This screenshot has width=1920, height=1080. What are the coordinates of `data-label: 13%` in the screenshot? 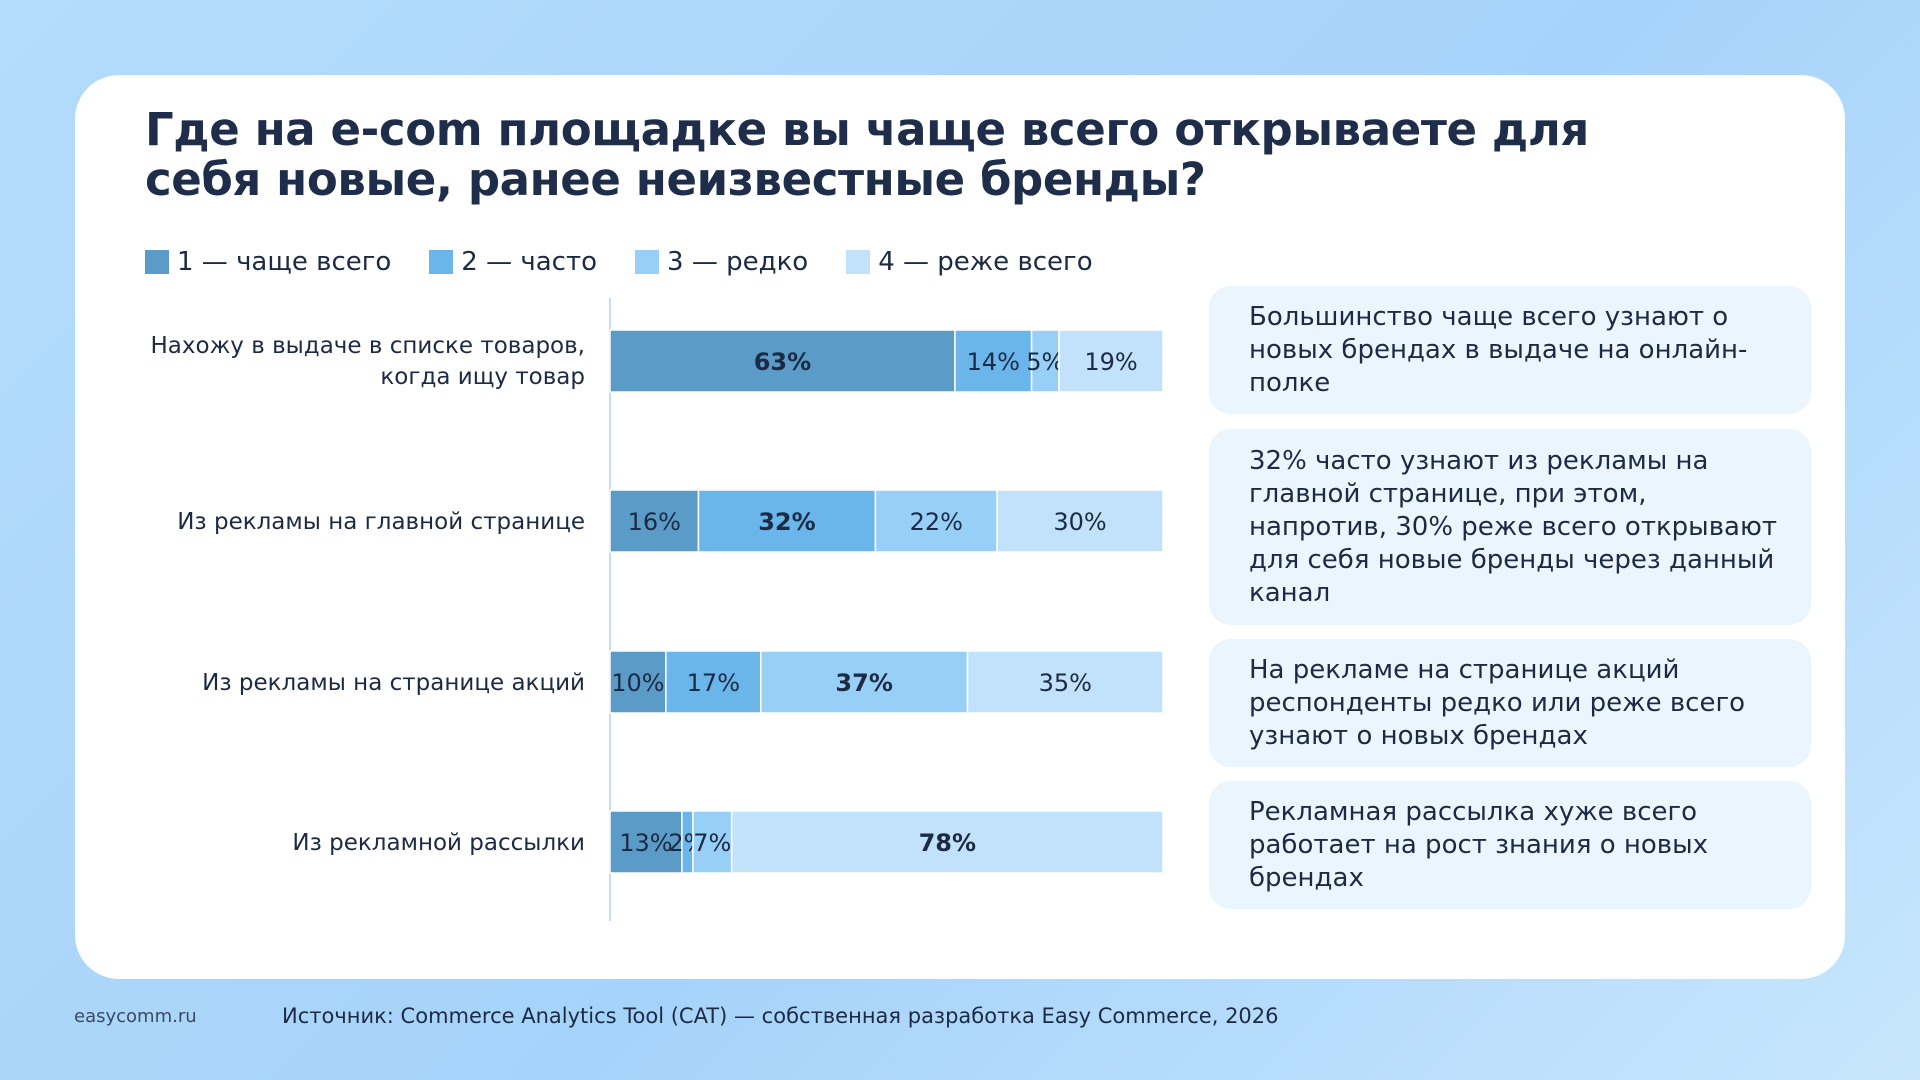 It's located at (645, 843).